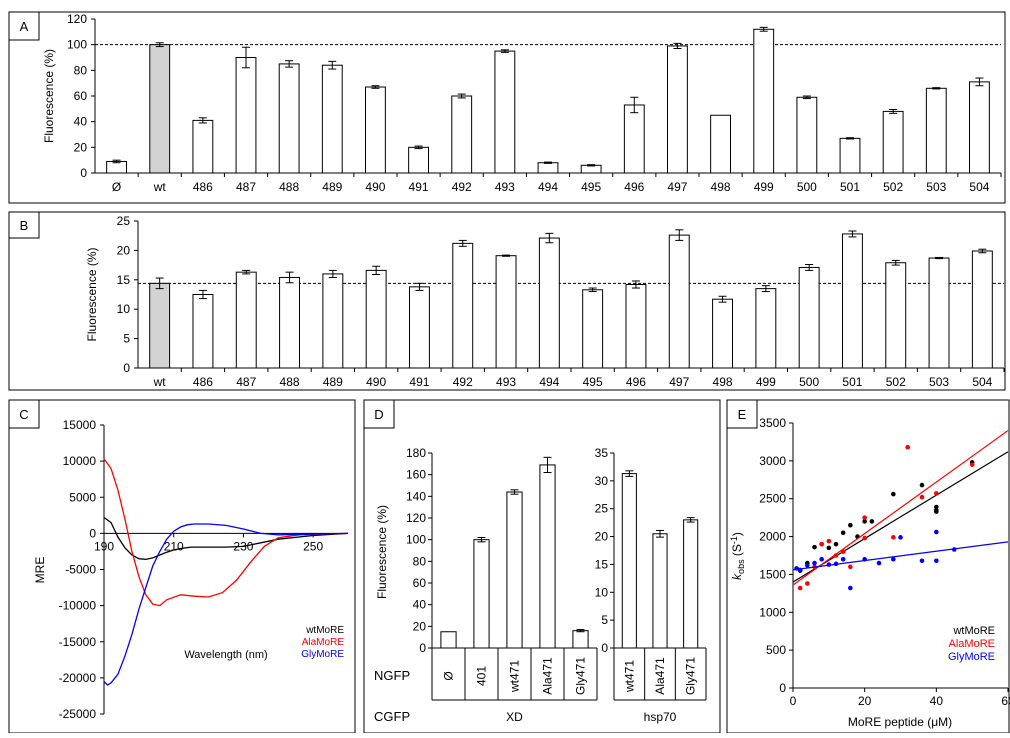 The height and width of the screenshot is (738, 1010). Describe the element at coordinates (679, 382) in the screenshot. I see `x-tick-label: 497` at that location.